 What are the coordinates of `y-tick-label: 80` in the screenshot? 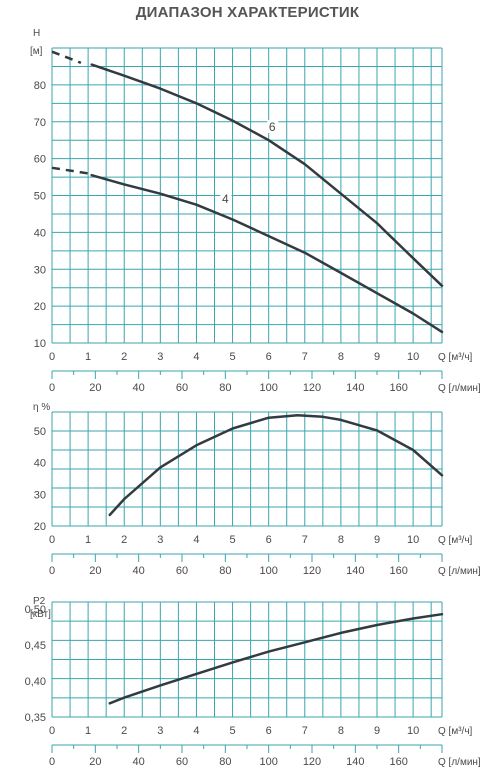 It's located at (40, 86).